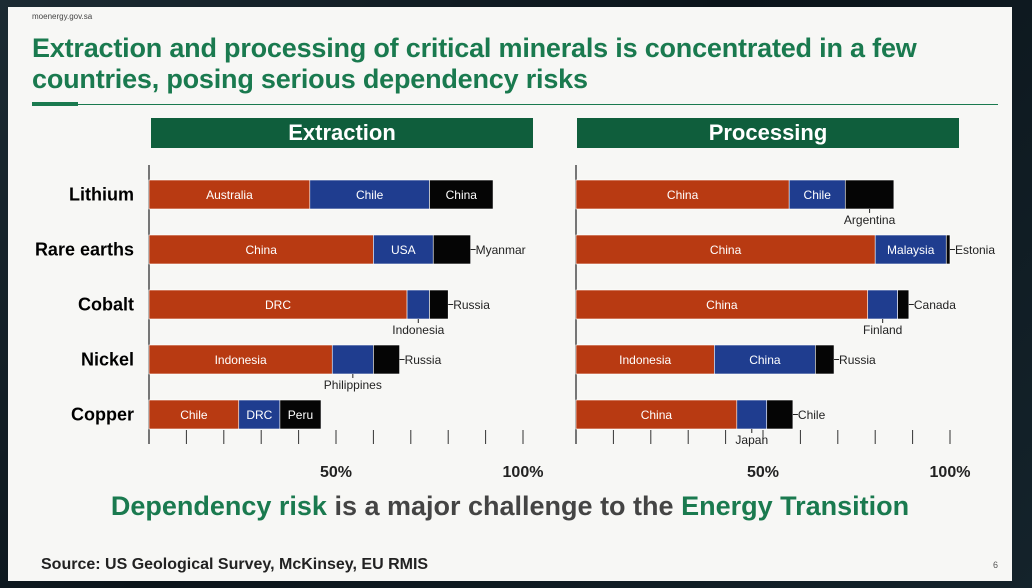 This screenshot has height=588, width=1032. I want to click on mineral-label-cobalt: Cobalt, so click(106, 305).